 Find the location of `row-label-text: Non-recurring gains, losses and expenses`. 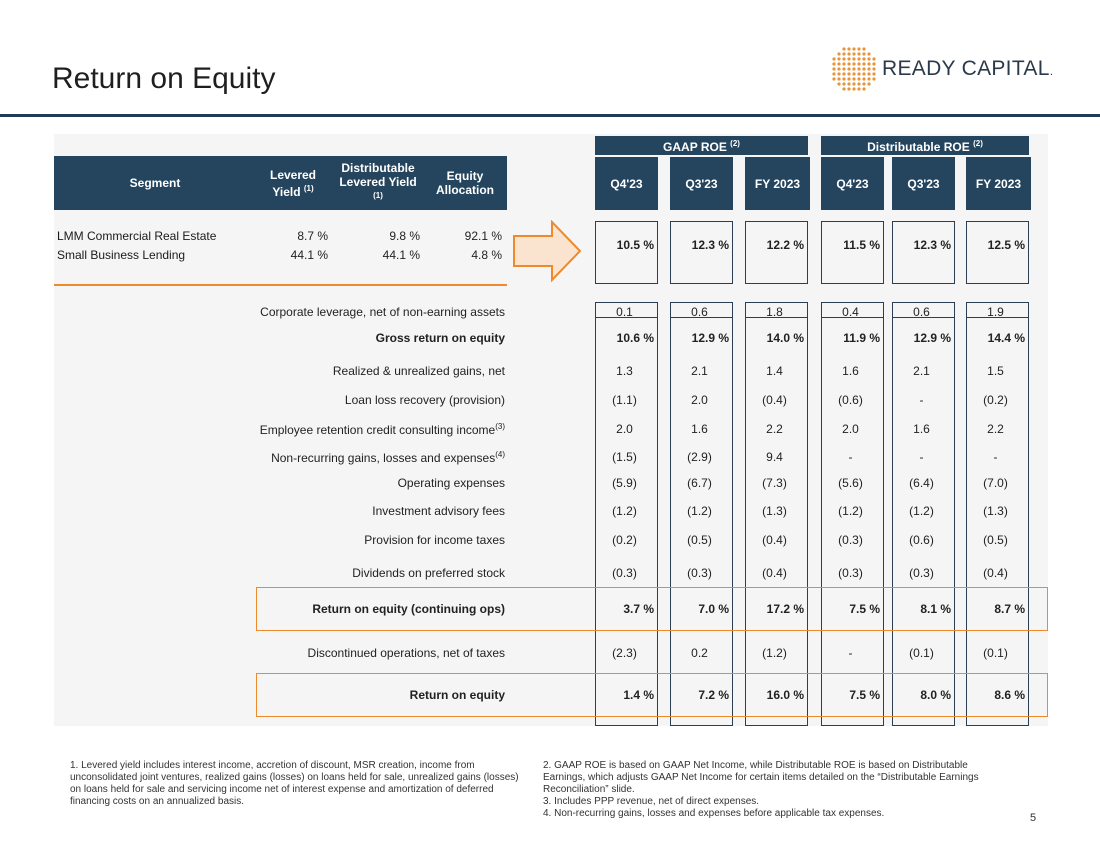

row-label-text: Non-recurring gains, losses and expenses is located at coordinates (383, 458).